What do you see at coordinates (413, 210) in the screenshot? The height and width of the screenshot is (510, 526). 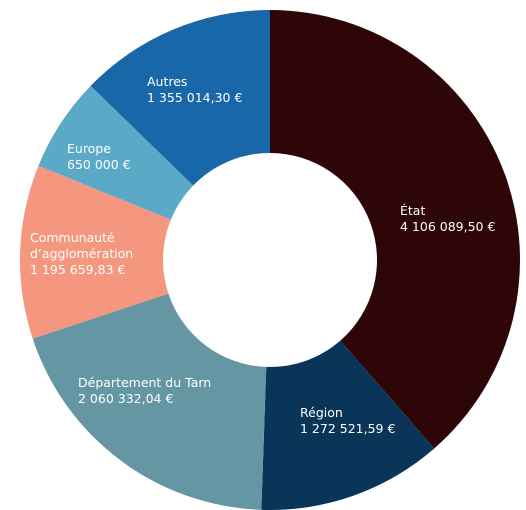 I see `slice-name: État` at bounding box center [413, 210].